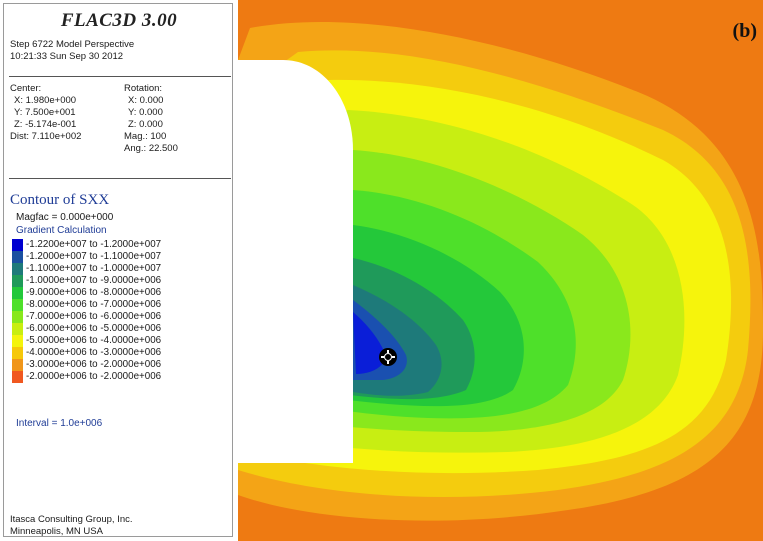 Image resolution: width=763 pixels, height=541 pixels. I want to click on legend-row: -1.2000e+007 to -1.1000e+007, so click(117, 257).